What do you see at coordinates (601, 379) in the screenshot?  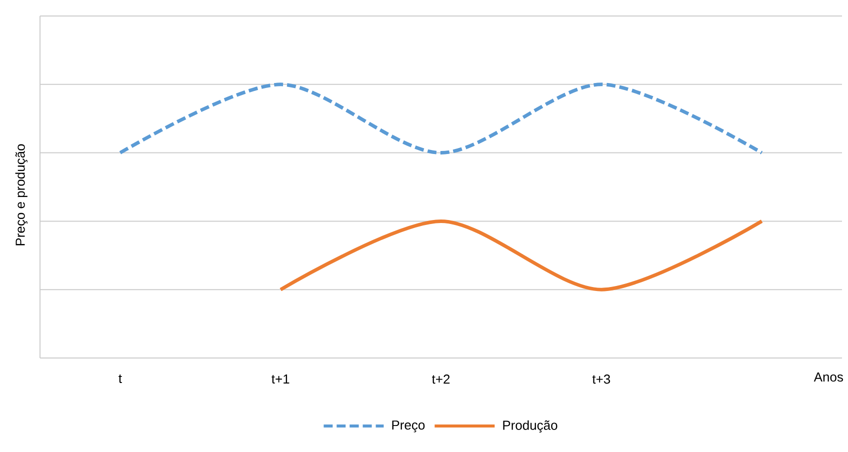 I see `x-tick-label: t+3` at bounding box center [601, 379].